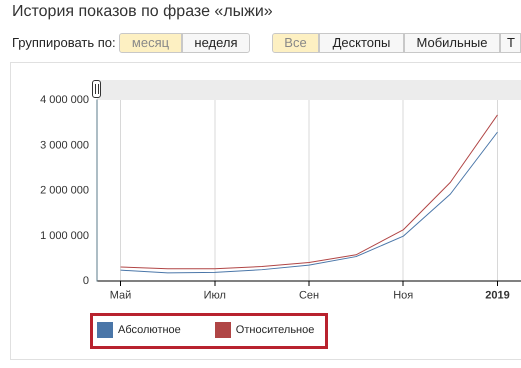 This screenshot has width=521, height=368. Describe the element at coordinates (403, 296) in the screenshot. I see `x-tick-label: Ноя` at that location.